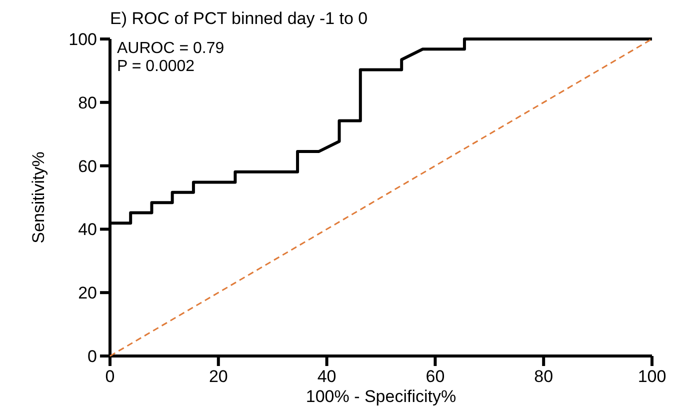 The image size is (678, 408). I want to click on x-tick-label: 60, so click(435, 376).